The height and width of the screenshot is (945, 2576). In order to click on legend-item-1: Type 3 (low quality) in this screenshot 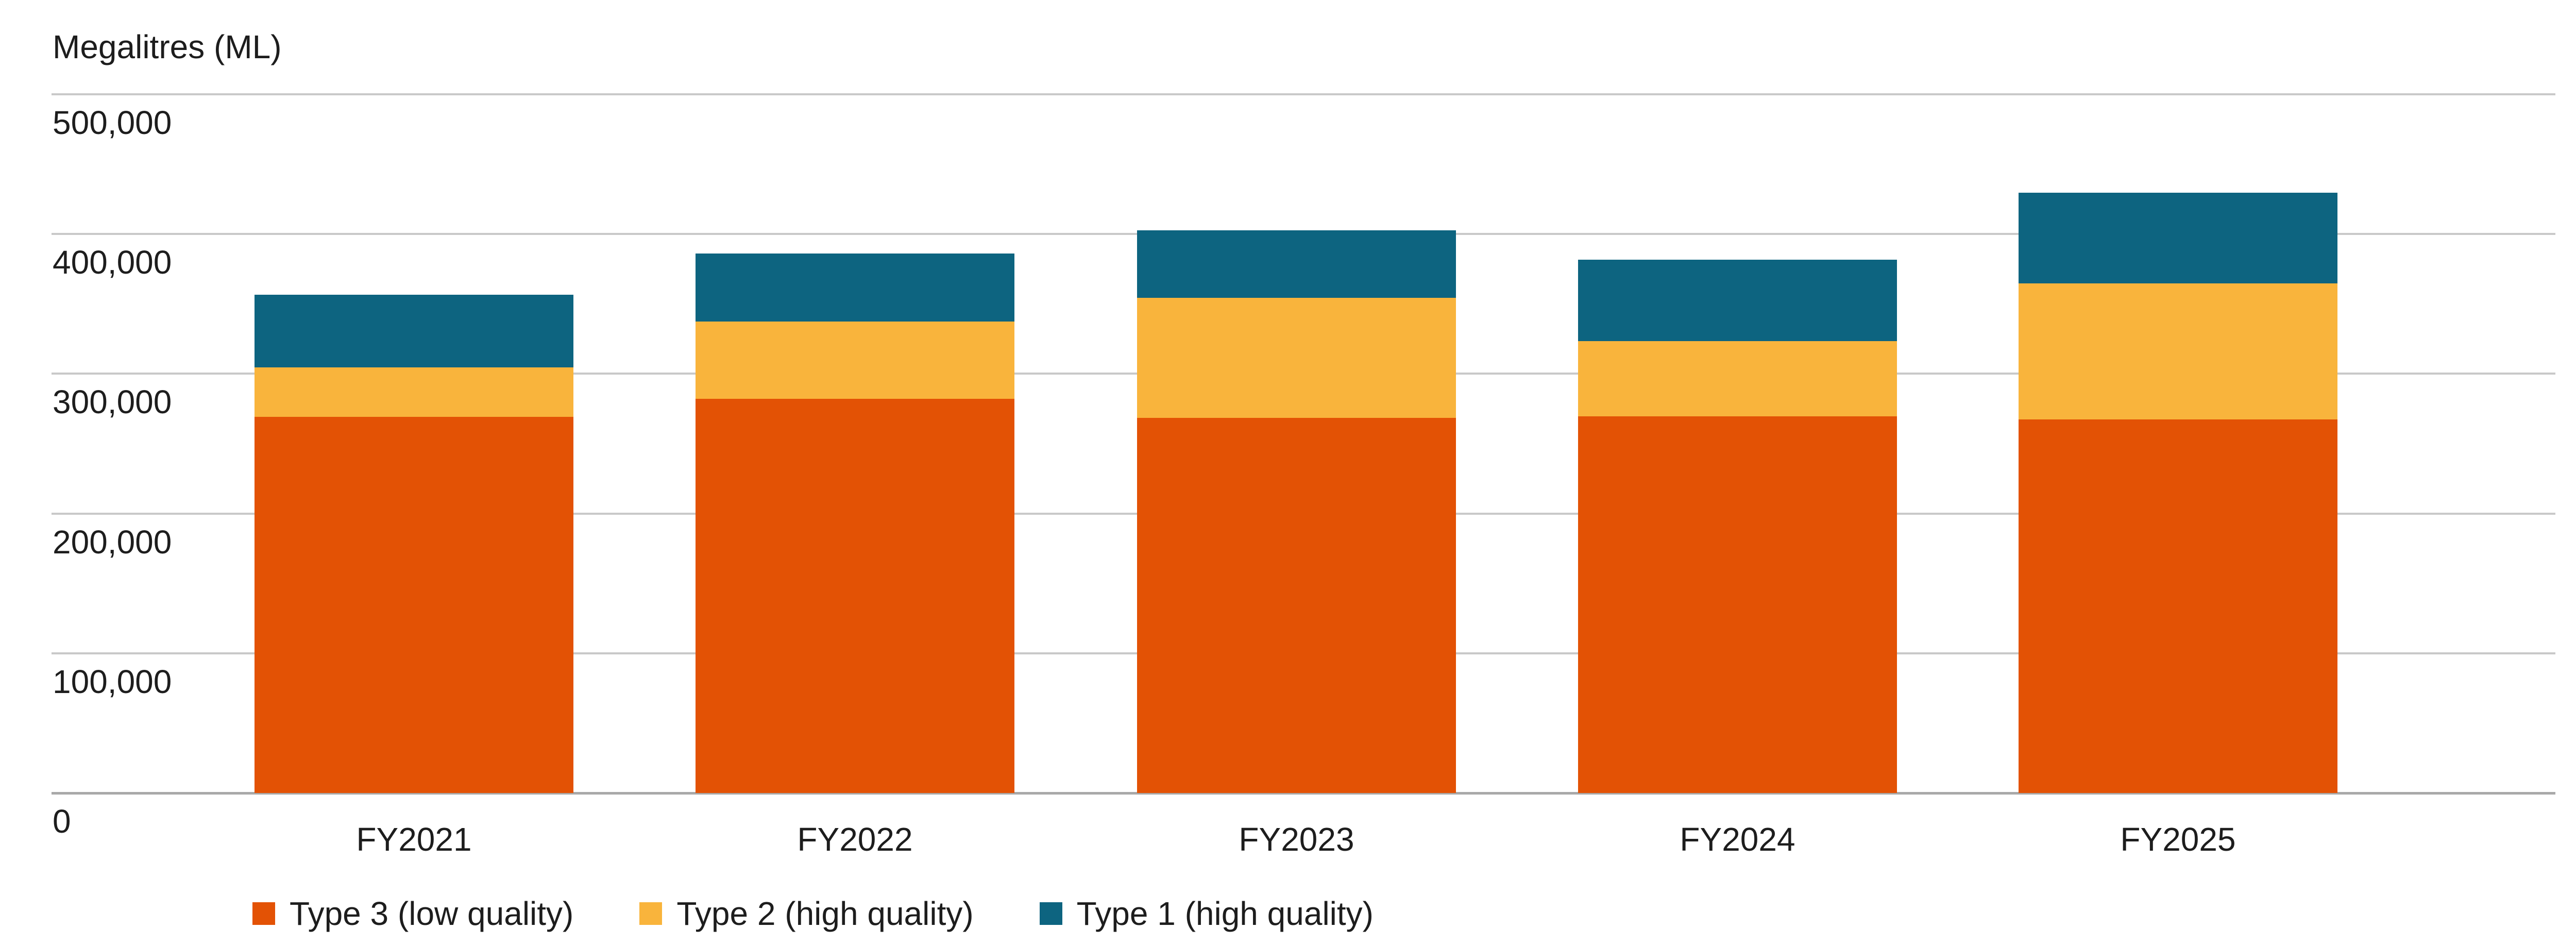, I will do `click(412, 914)`.